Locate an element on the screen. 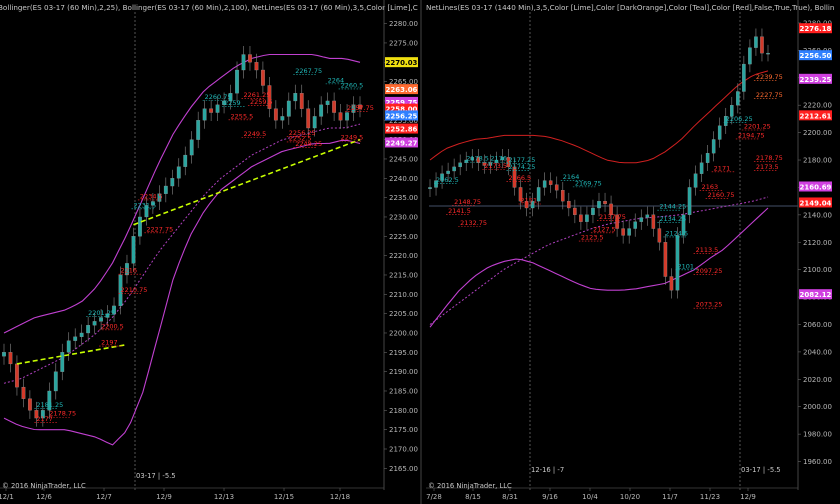 This screenshot has width=840, height=504. netline-label: 2134.25 is located at coordinates (672, 219).